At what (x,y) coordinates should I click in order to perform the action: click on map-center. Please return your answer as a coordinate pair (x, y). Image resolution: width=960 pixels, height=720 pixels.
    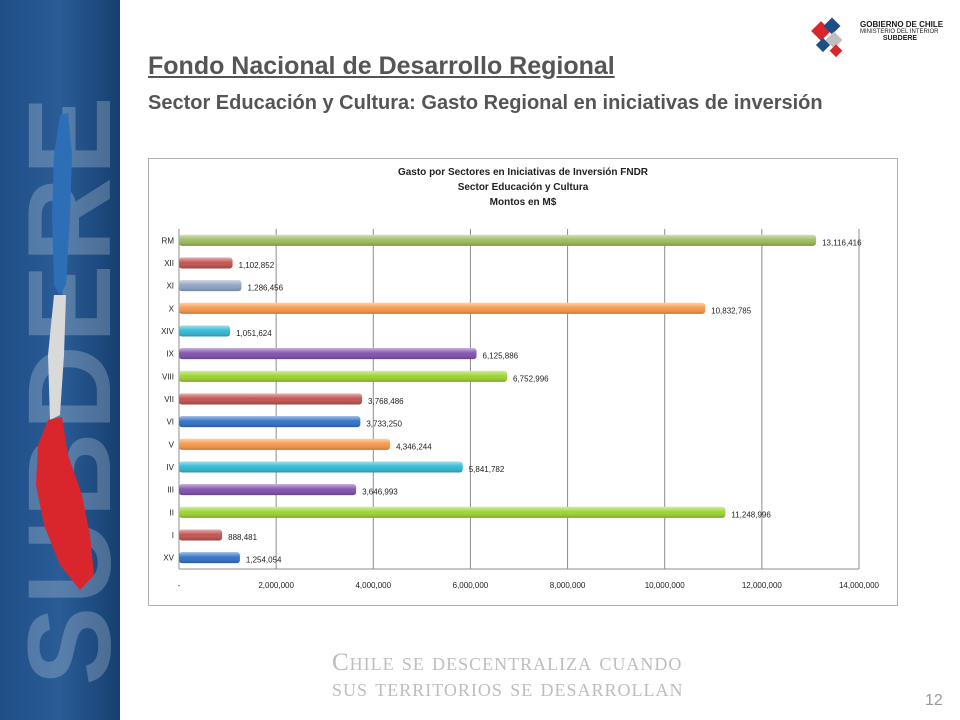
    Looking at the image, I should click on (57, 357).